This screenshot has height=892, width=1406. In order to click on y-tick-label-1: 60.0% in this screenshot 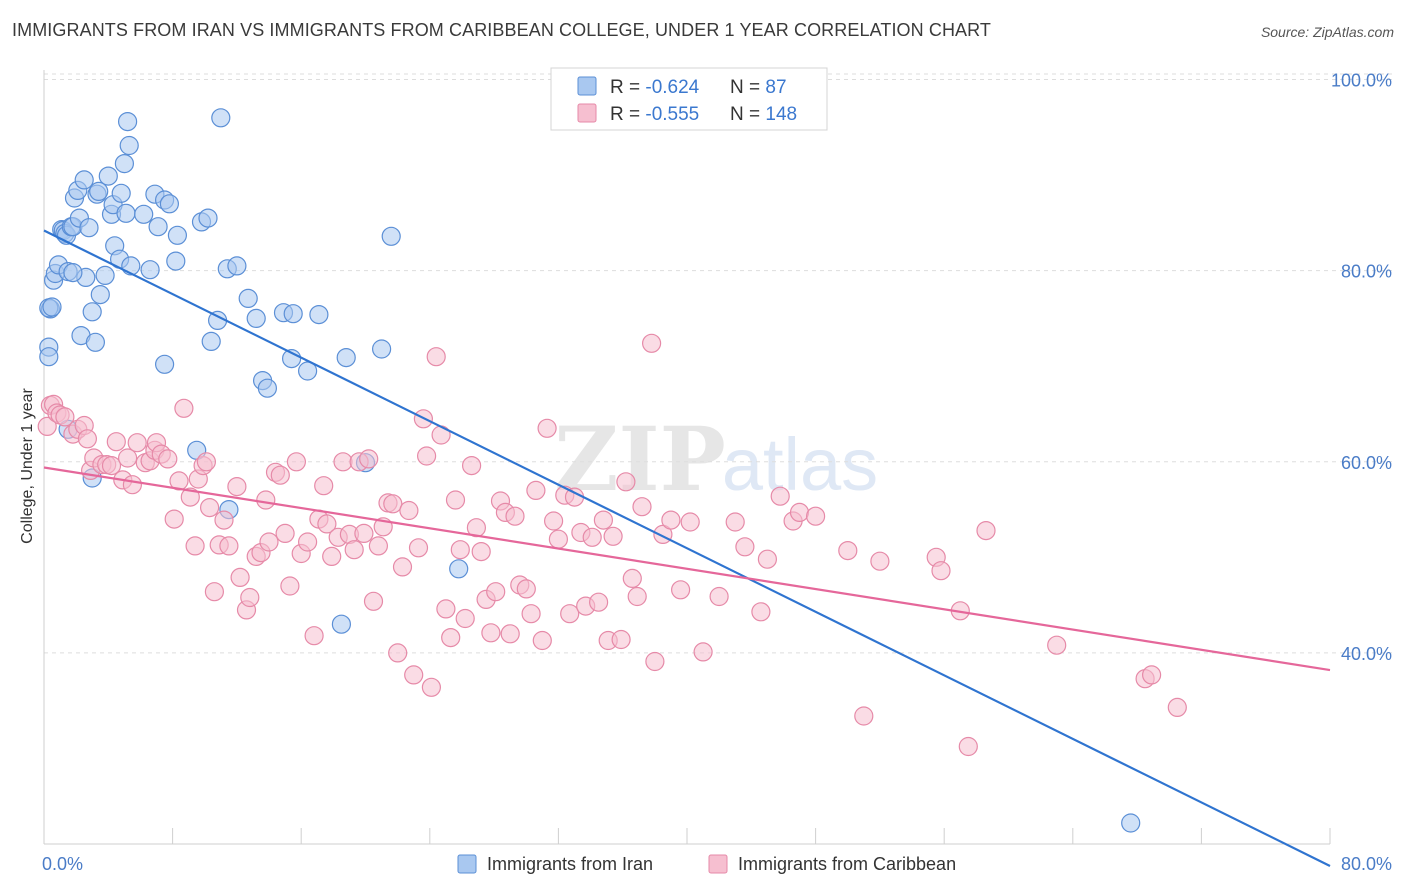, I will do `click(1366, 463)`.